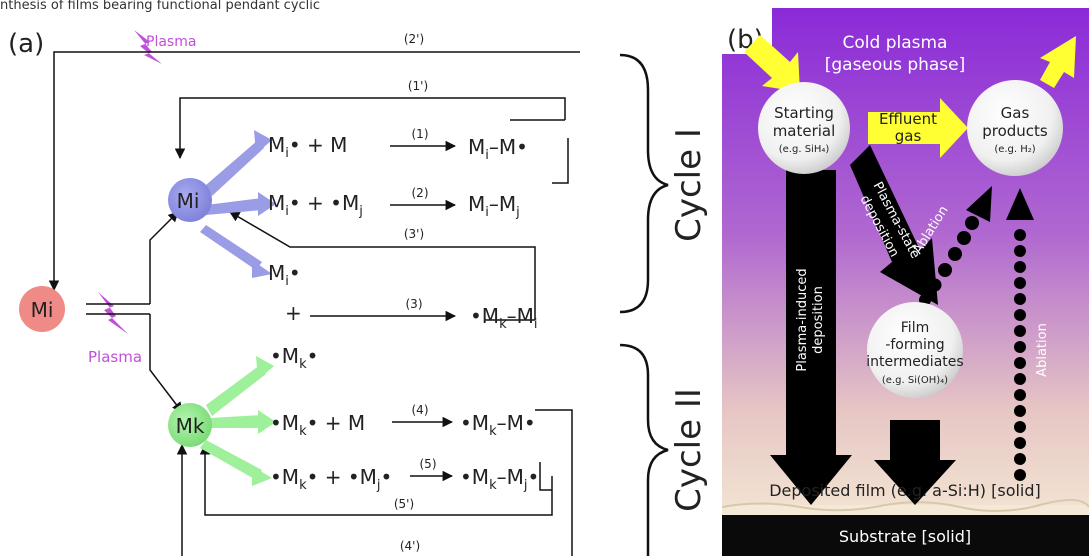 This screenshot has height=556, width=1089. Describe the element at coordinates (414, 304) in the screenshot. I see `label-3: (3)` at that location.